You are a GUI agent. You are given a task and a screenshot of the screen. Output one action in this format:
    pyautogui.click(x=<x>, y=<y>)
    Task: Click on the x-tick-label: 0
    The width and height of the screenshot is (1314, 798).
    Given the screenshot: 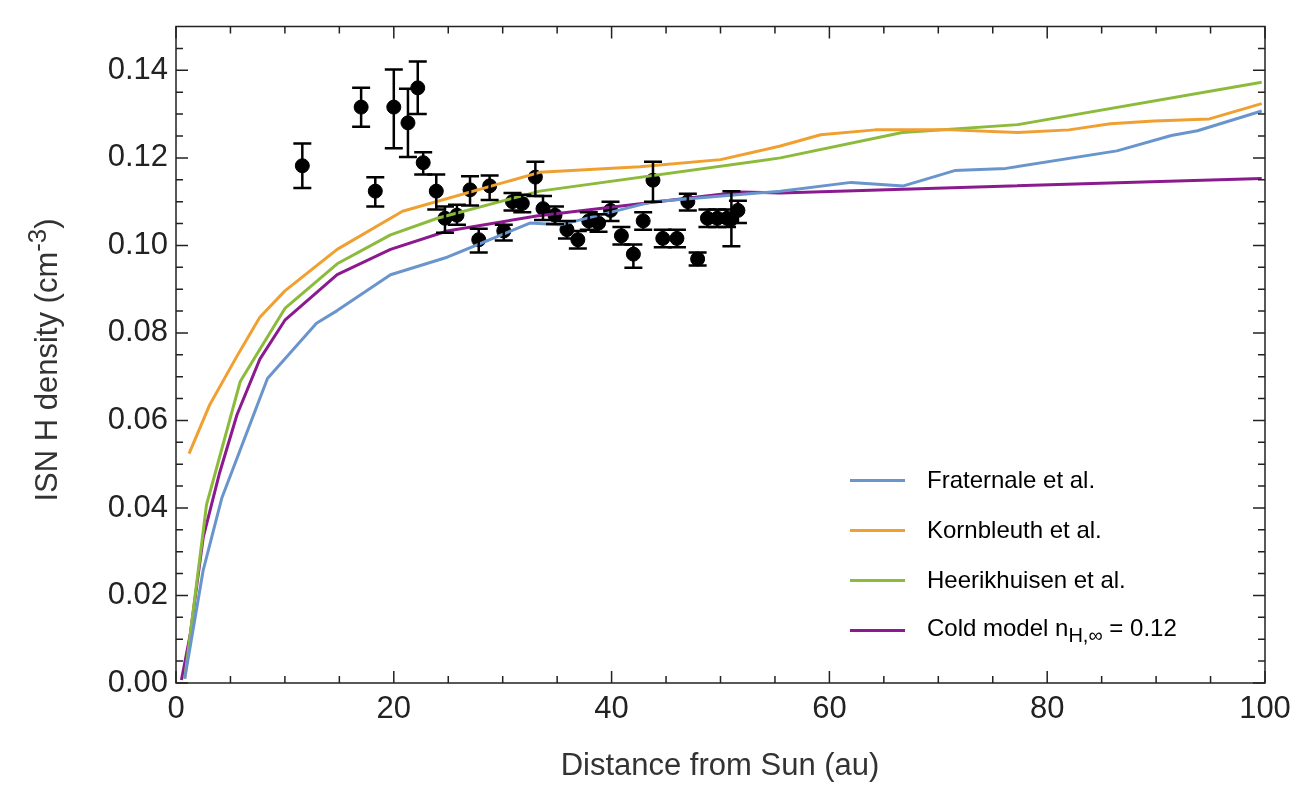 What is the action you would take?
    pyautogui.click(x=176, y=708)
    